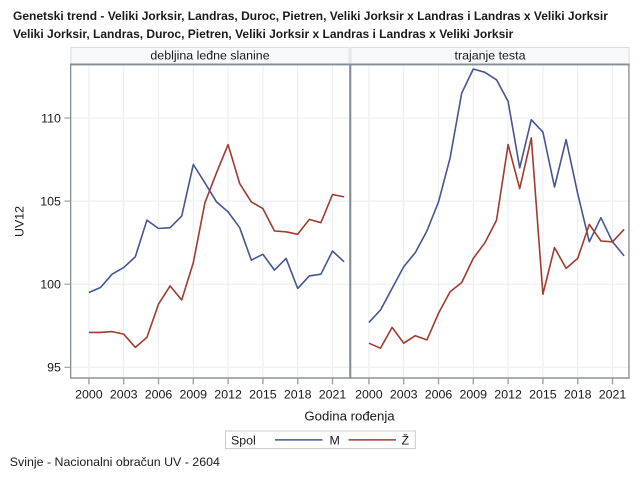 This screenshot has height=480, width=640. Describe the element at coordinates (50, 285) in the screenshot. I see `svg-text: 100` at that location.